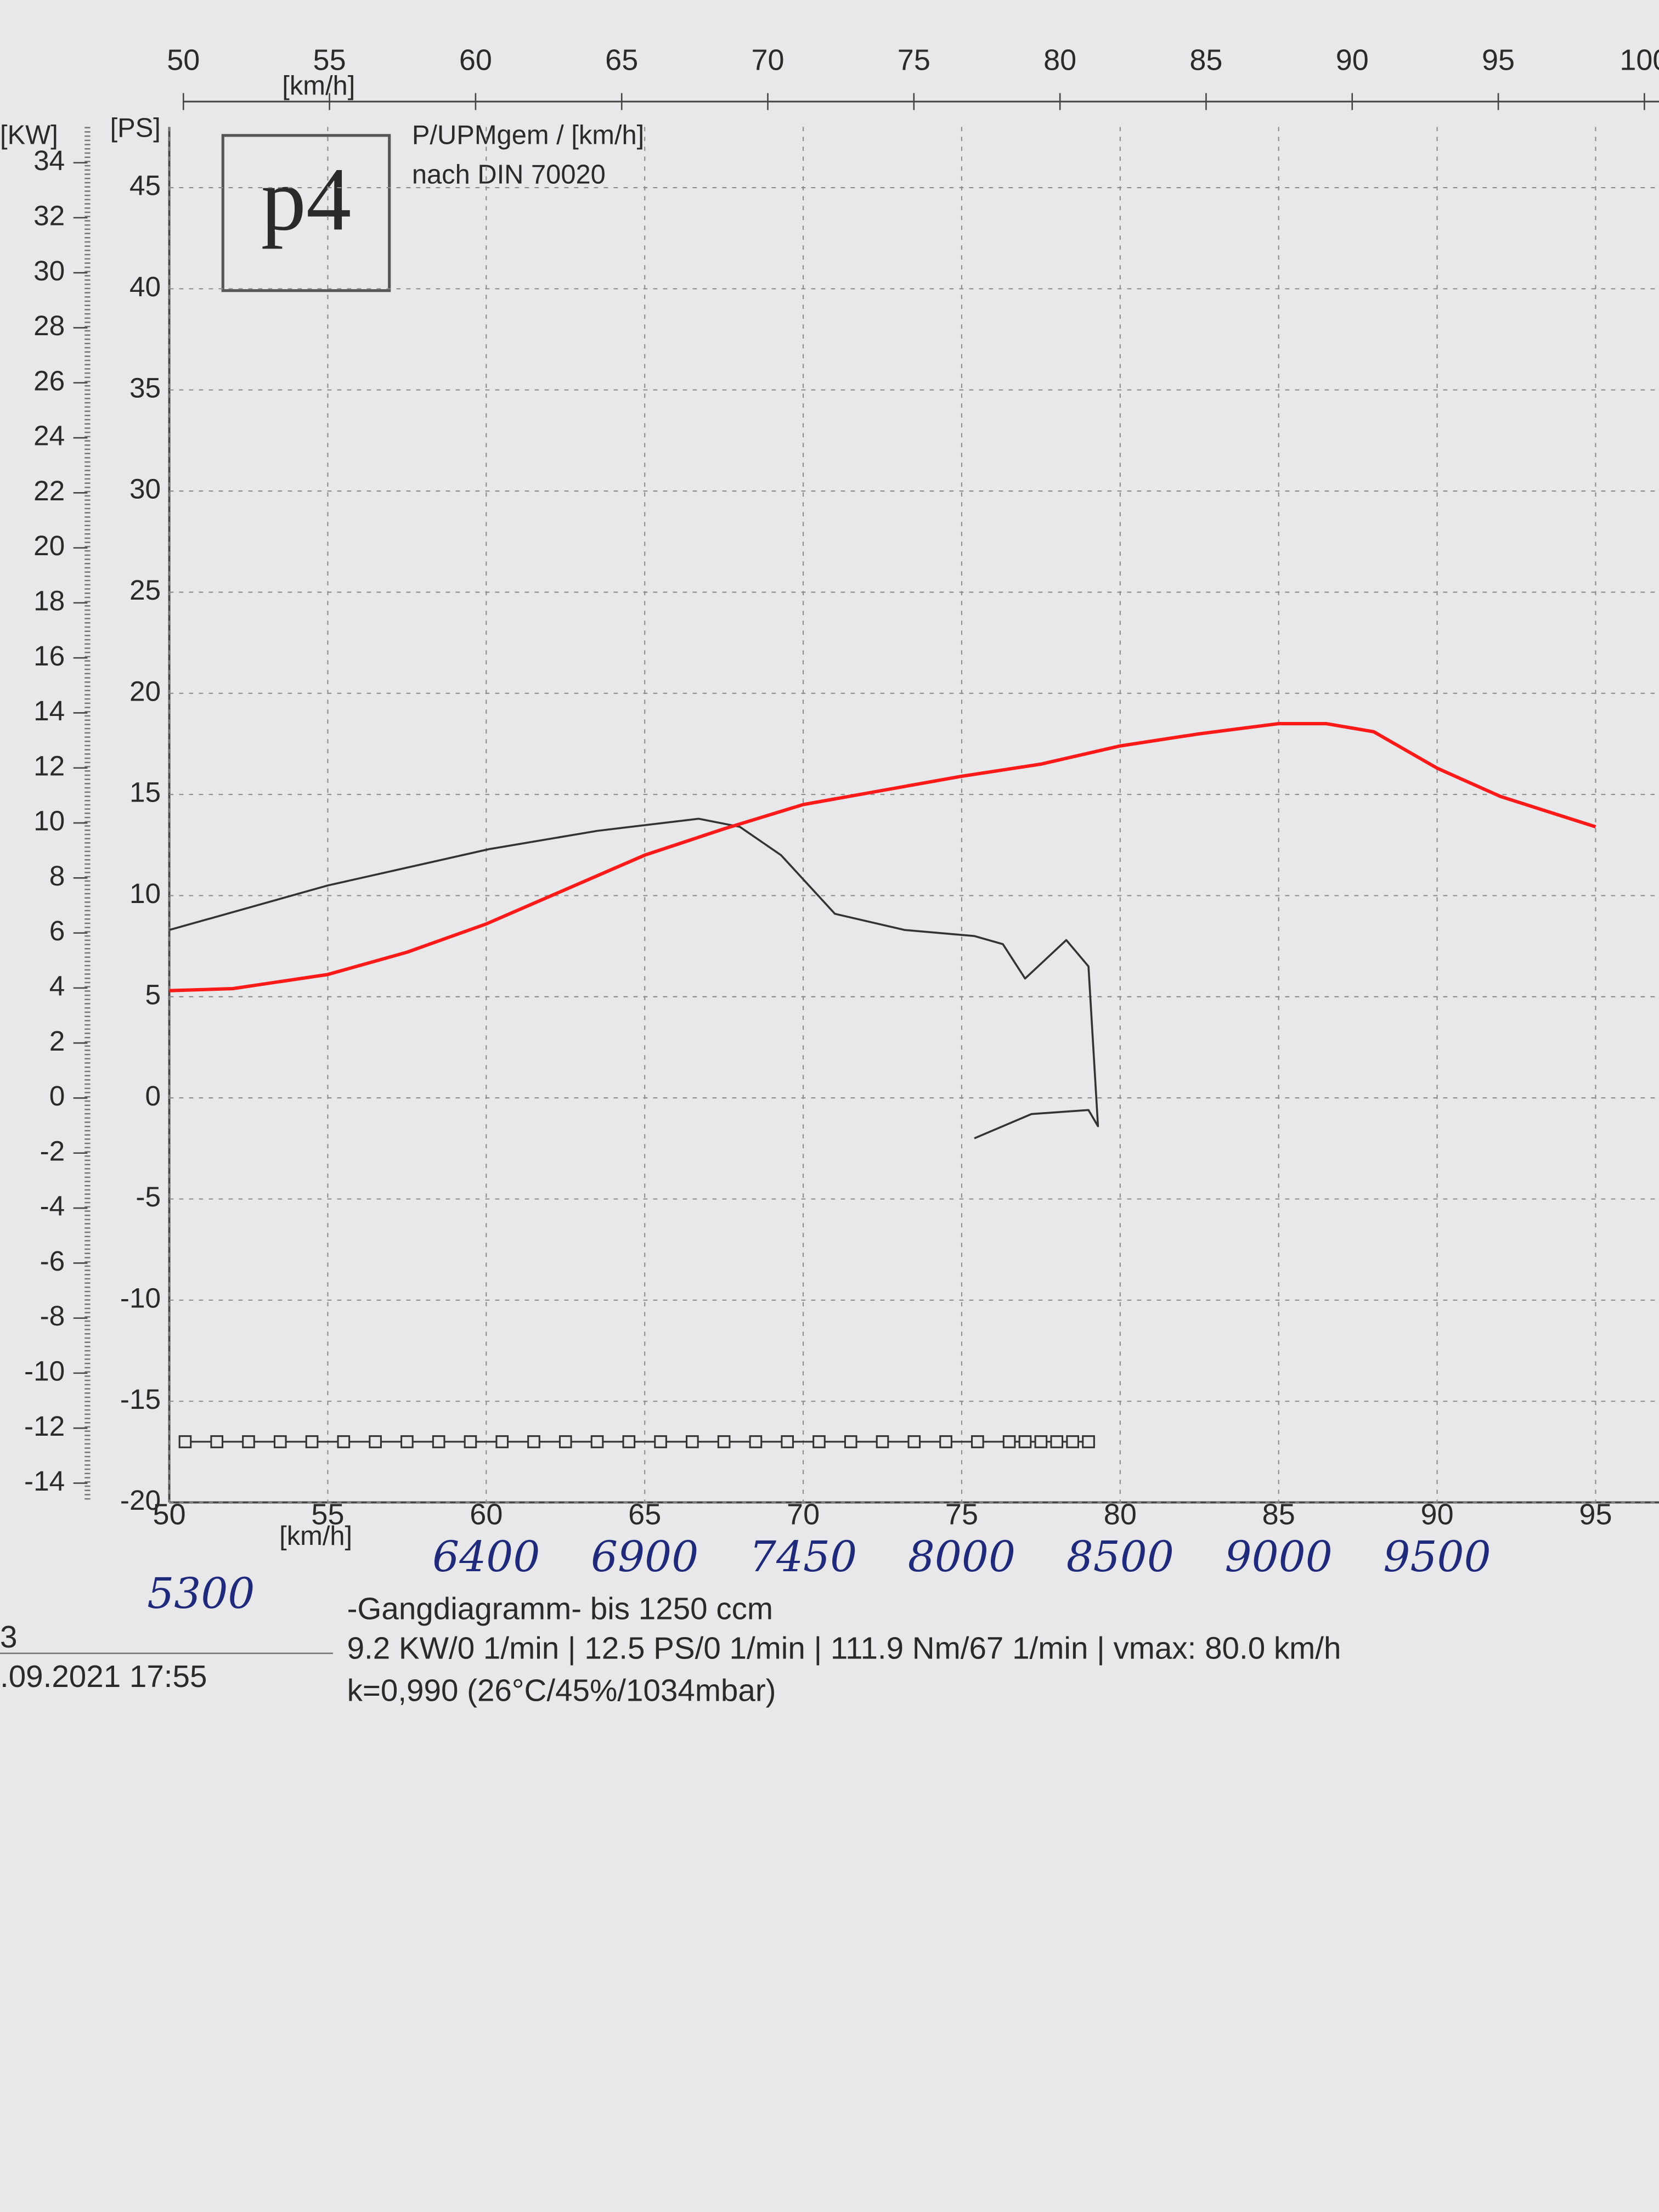 The width and height of the screenshot is (1659, 2212). I want to click on x2-tick-label: 85, so click(1205, 59).